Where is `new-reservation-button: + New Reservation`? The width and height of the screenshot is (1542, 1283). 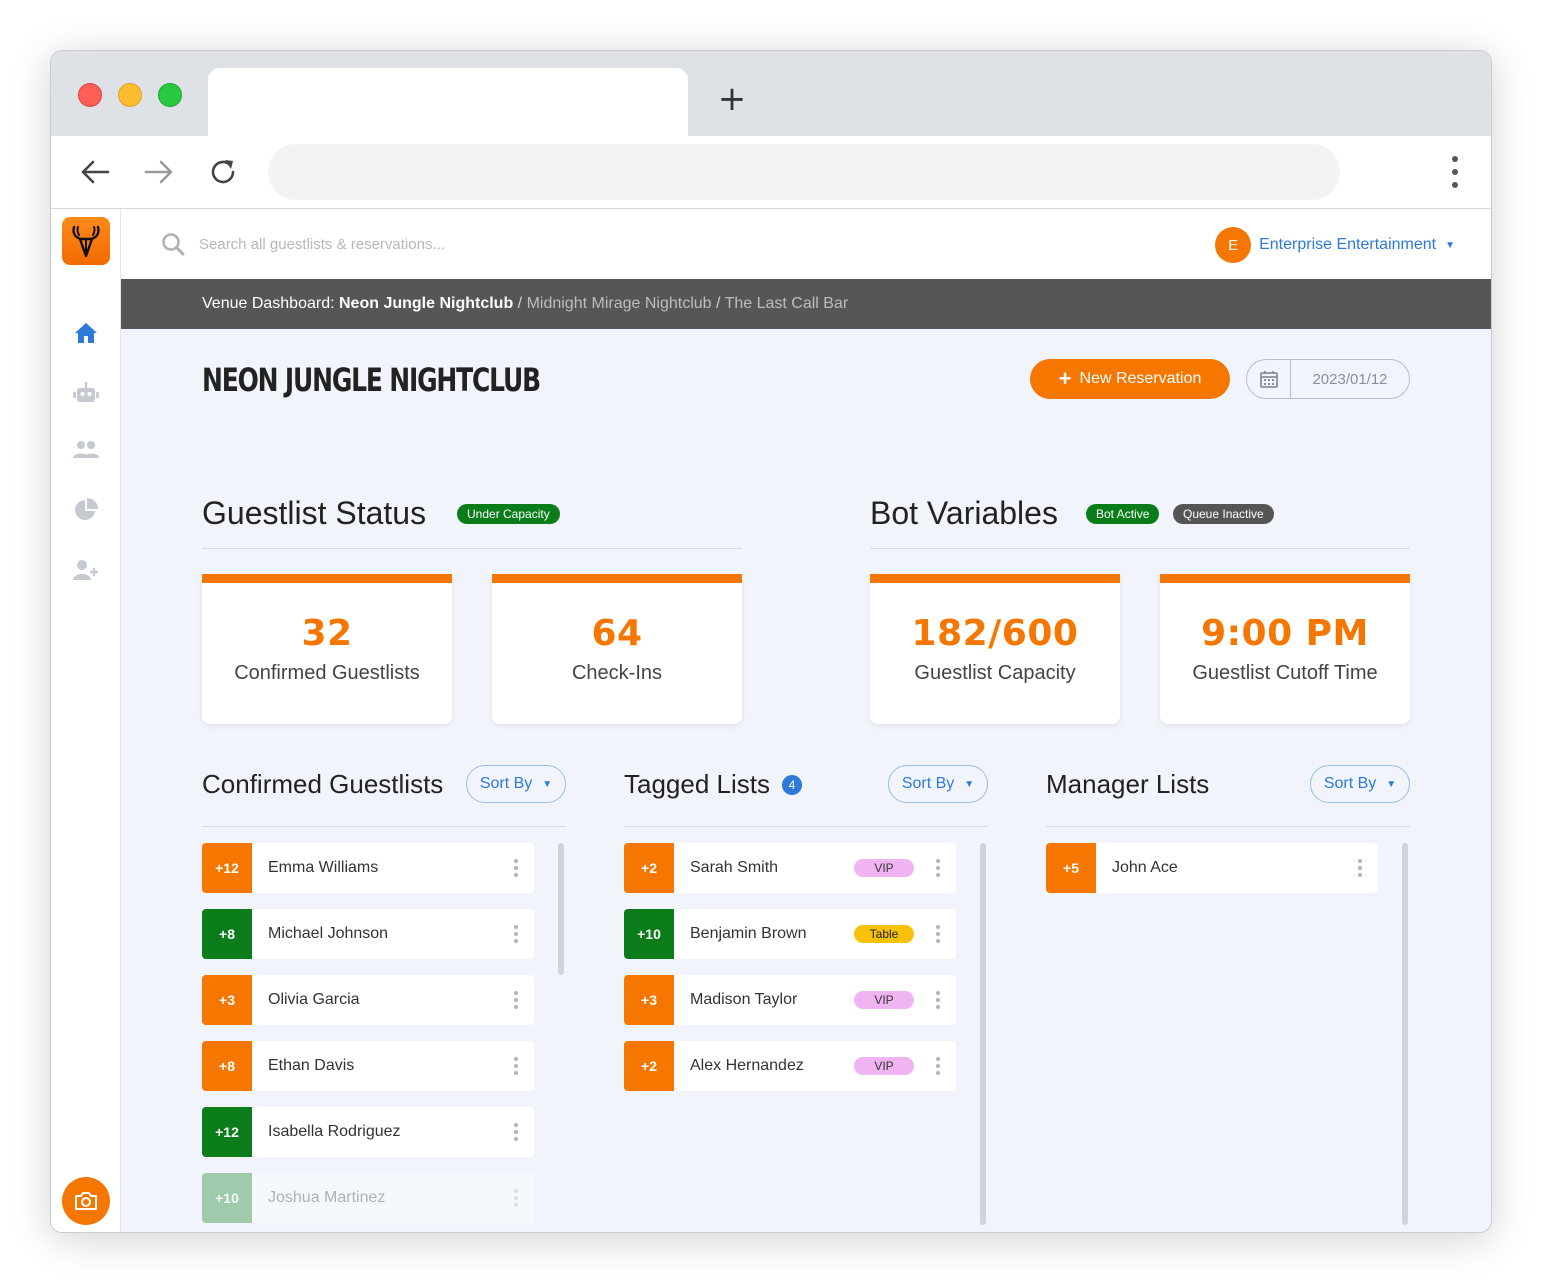
new-reservation-button: + New Reservation is located at coordinates (1130, 379).